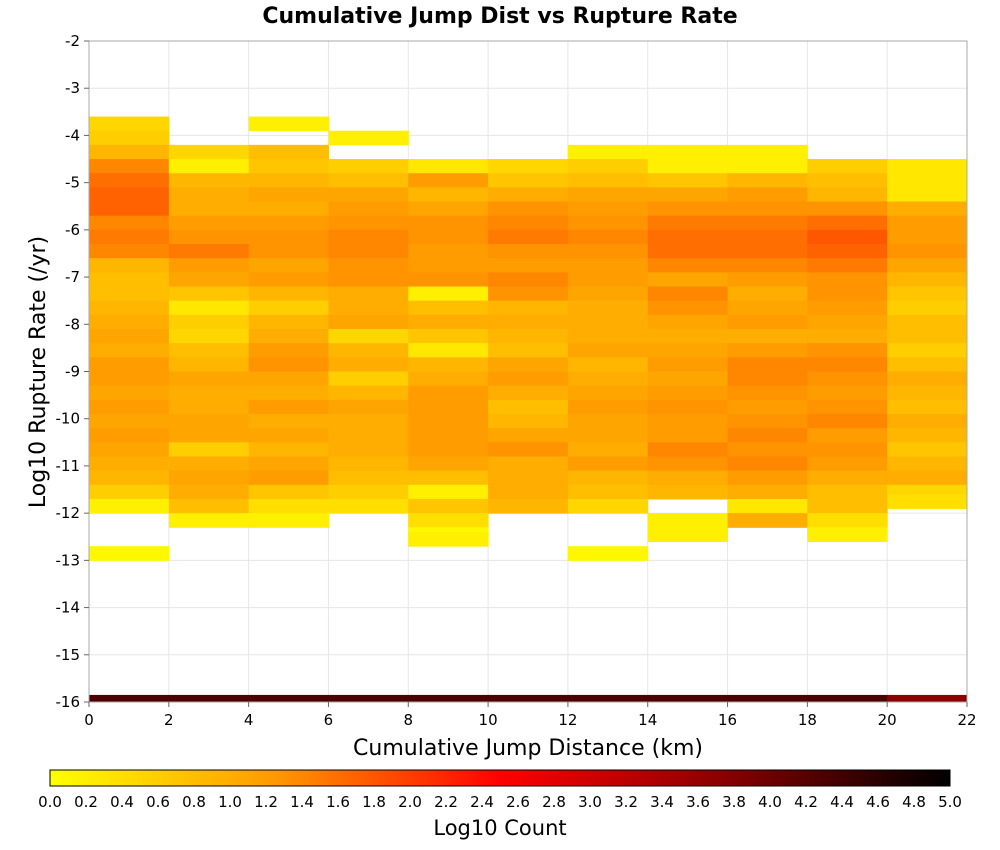 The height and width of the screenshot is (850, 1000). What do you see at coordinates (408, 720) in the screenshot?
I see `x-tick-label: 8` at bounding box center [408, 720].